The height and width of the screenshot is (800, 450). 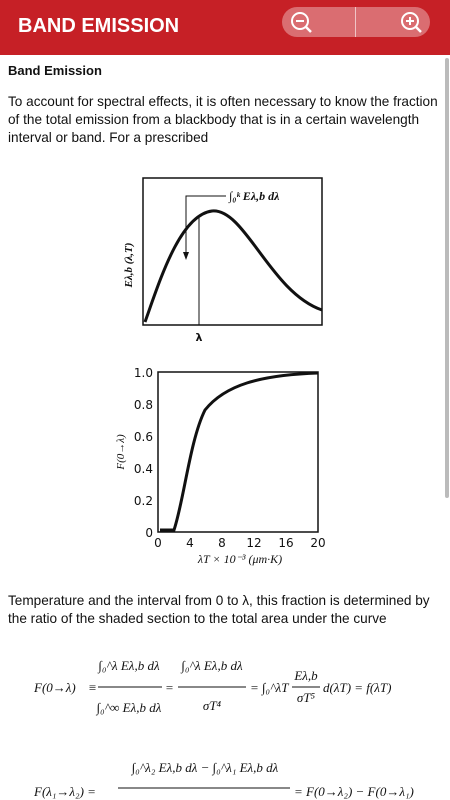 I want to click on zoom-in-icon, so click(x=410, y=21).